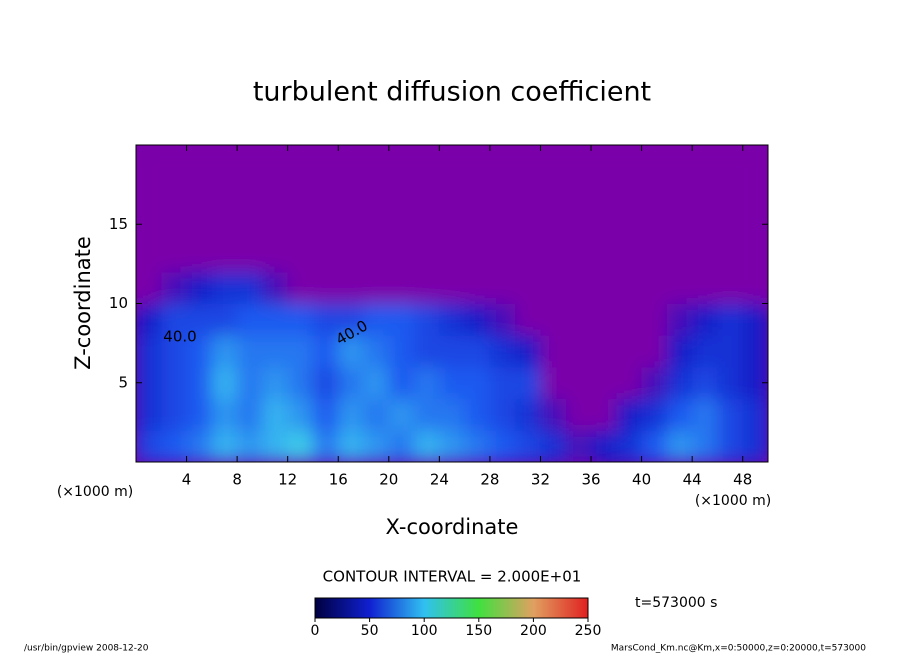  I want to click on contour-label: 40.0, so click(179, 337).